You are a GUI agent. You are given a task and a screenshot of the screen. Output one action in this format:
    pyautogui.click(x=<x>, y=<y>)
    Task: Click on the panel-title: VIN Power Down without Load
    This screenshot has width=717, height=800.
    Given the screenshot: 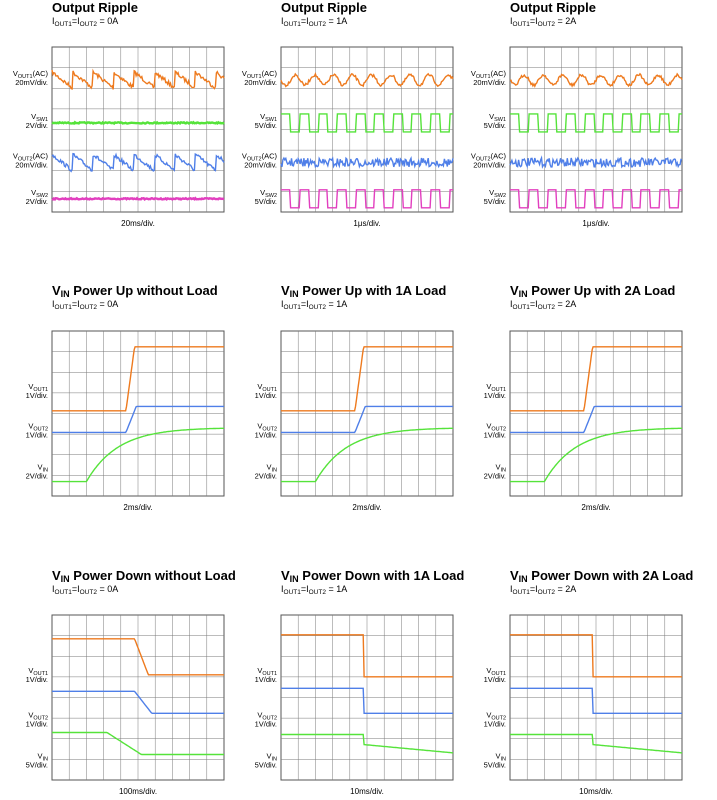 What is the action you would take?
    pyautogui.click(x=144, y=576)
    